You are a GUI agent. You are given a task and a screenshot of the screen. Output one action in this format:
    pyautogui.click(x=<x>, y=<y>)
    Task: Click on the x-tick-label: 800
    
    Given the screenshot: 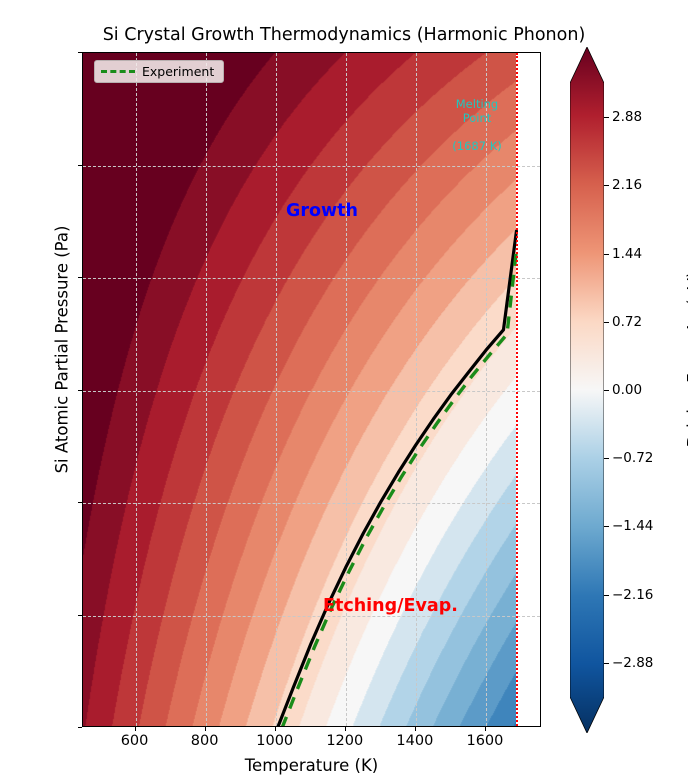 What is the action you would take?
    pyautogui.click(x=204, y=741)
    